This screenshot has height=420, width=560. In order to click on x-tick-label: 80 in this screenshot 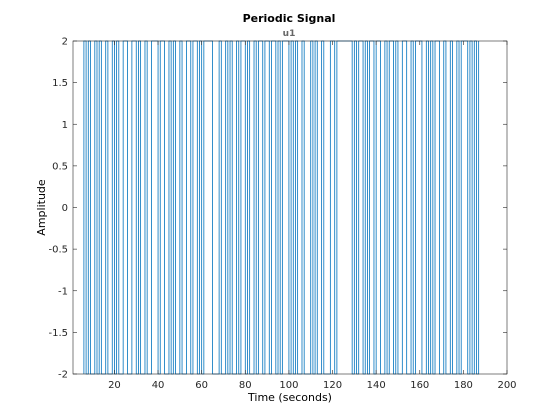, I will do `click(245, 385)`.